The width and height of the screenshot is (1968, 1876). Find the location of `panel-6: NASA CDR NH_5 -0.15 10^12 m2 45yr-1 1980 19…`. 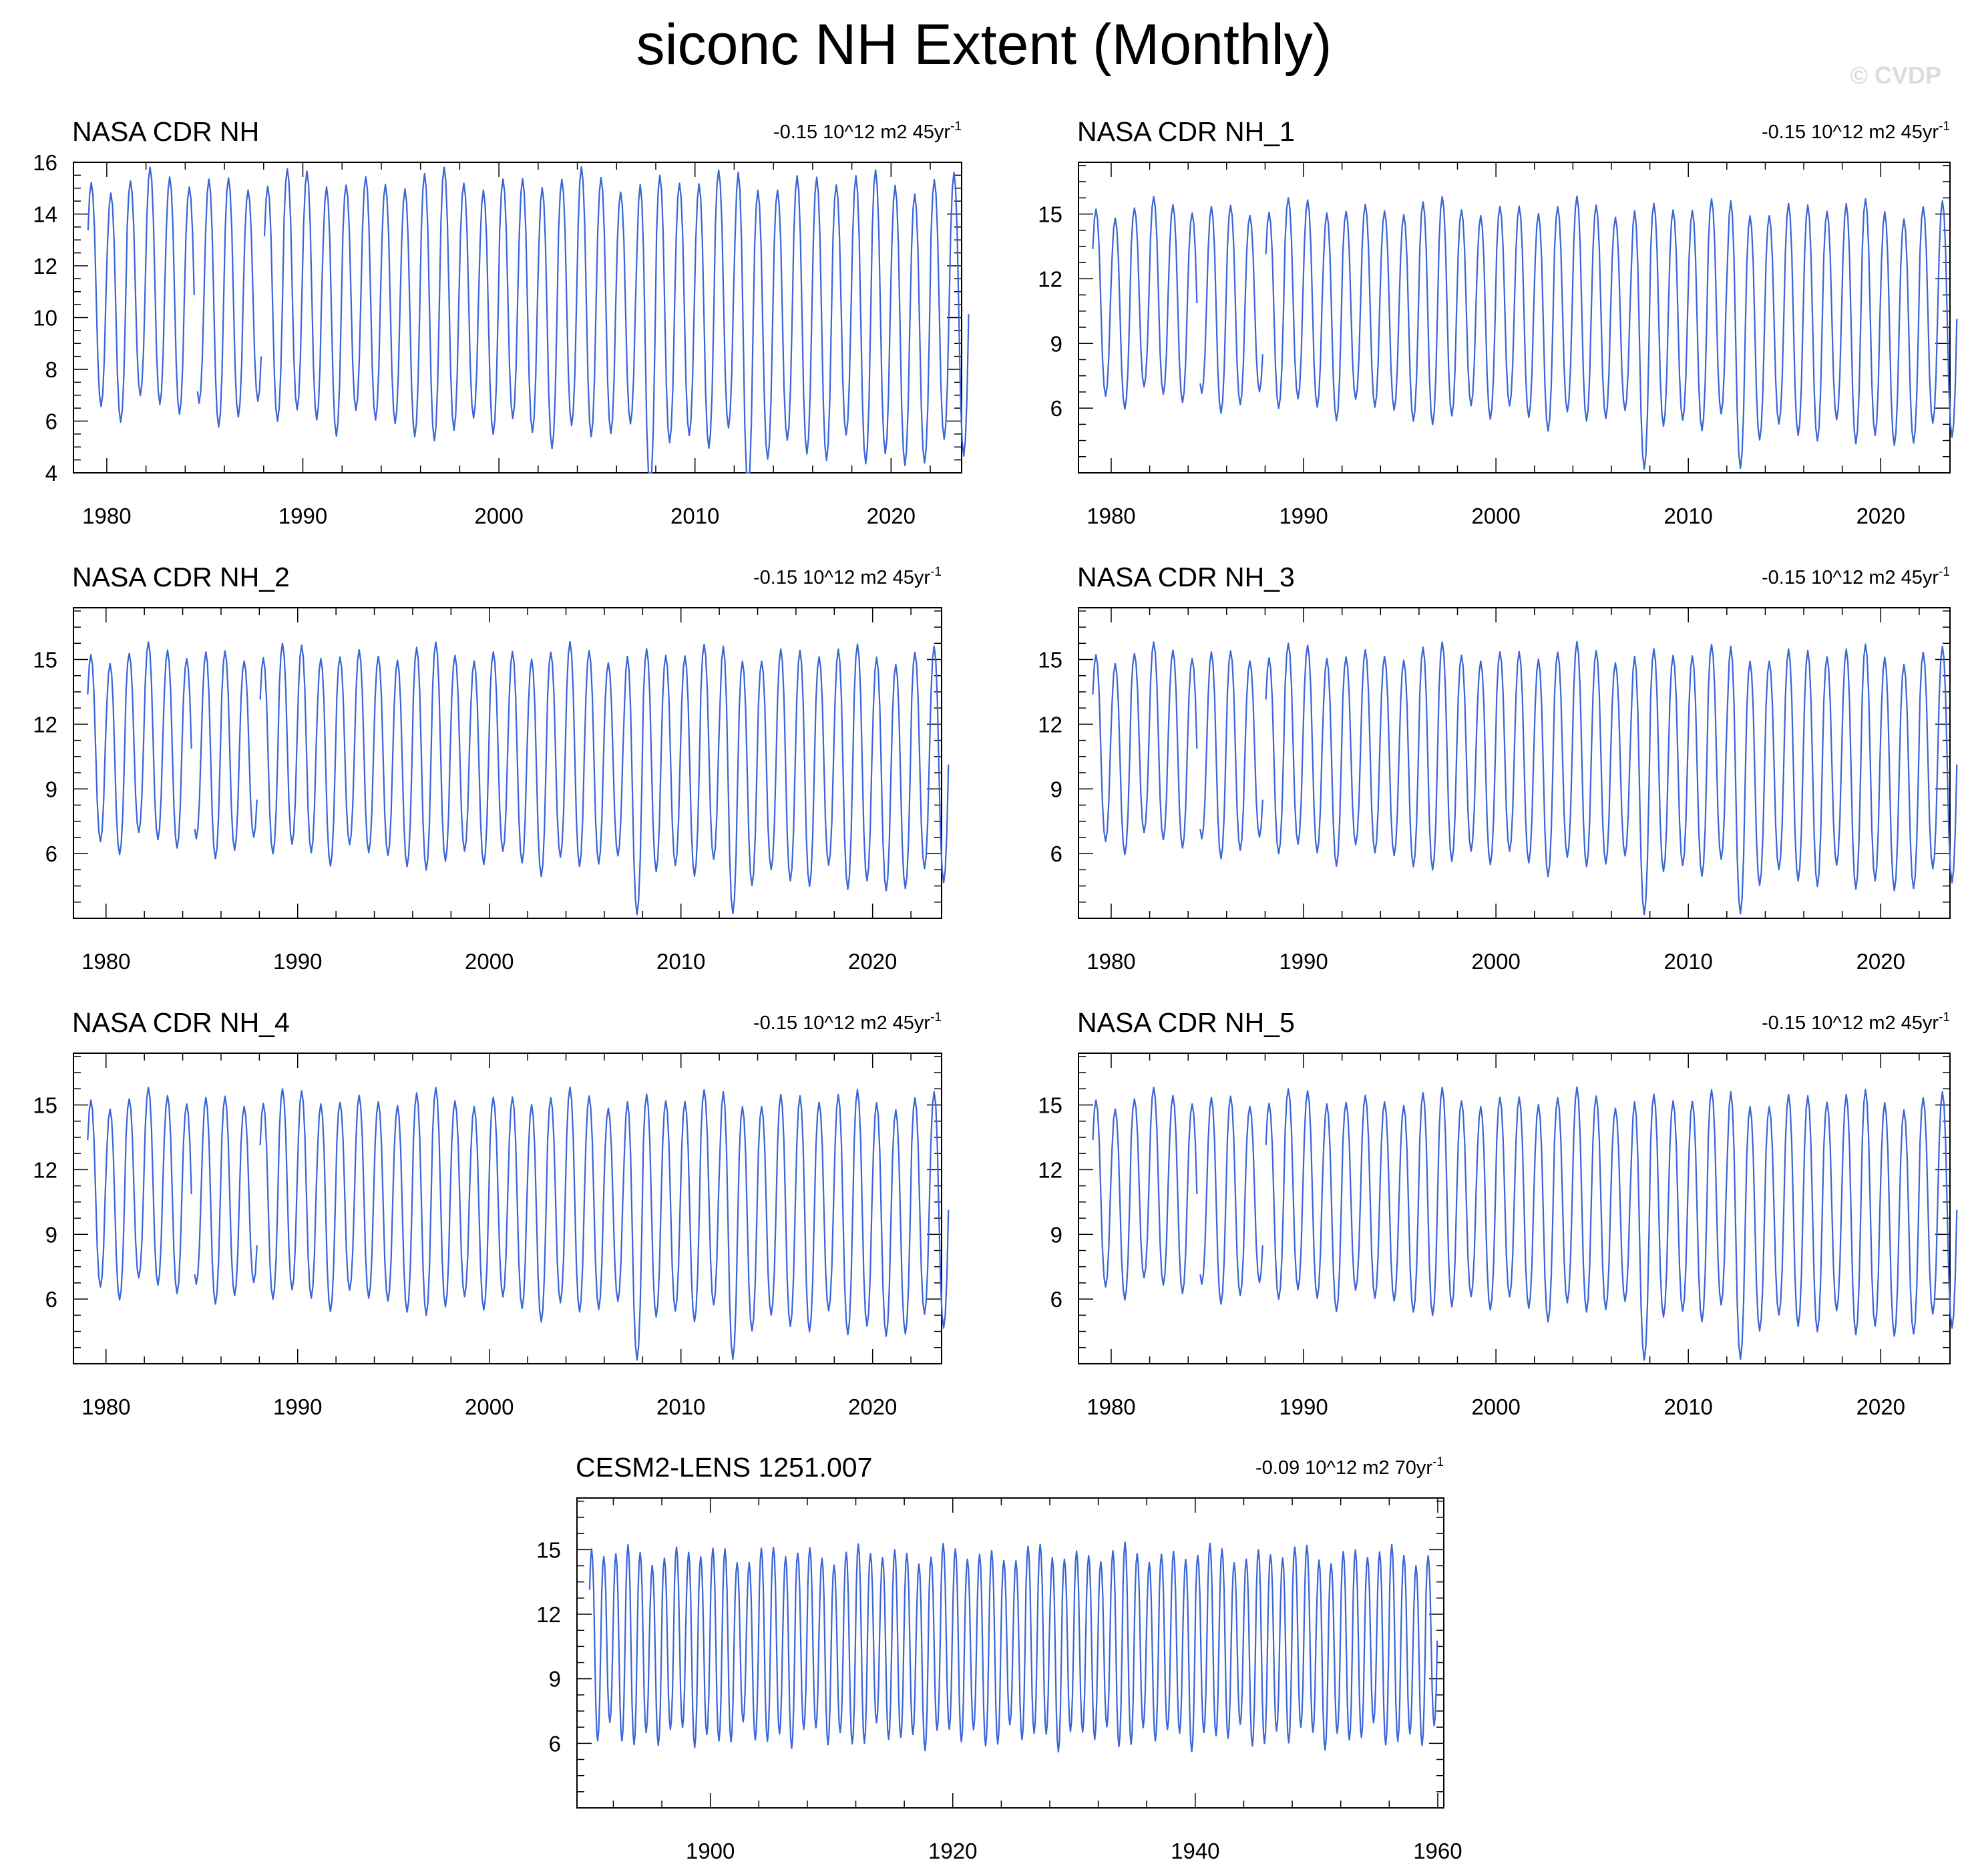

panel-6: NASA CDR NH_5 -0.15 10^12 m2 45yr-1 1980 19… is located at coordinates (1498, 1213).